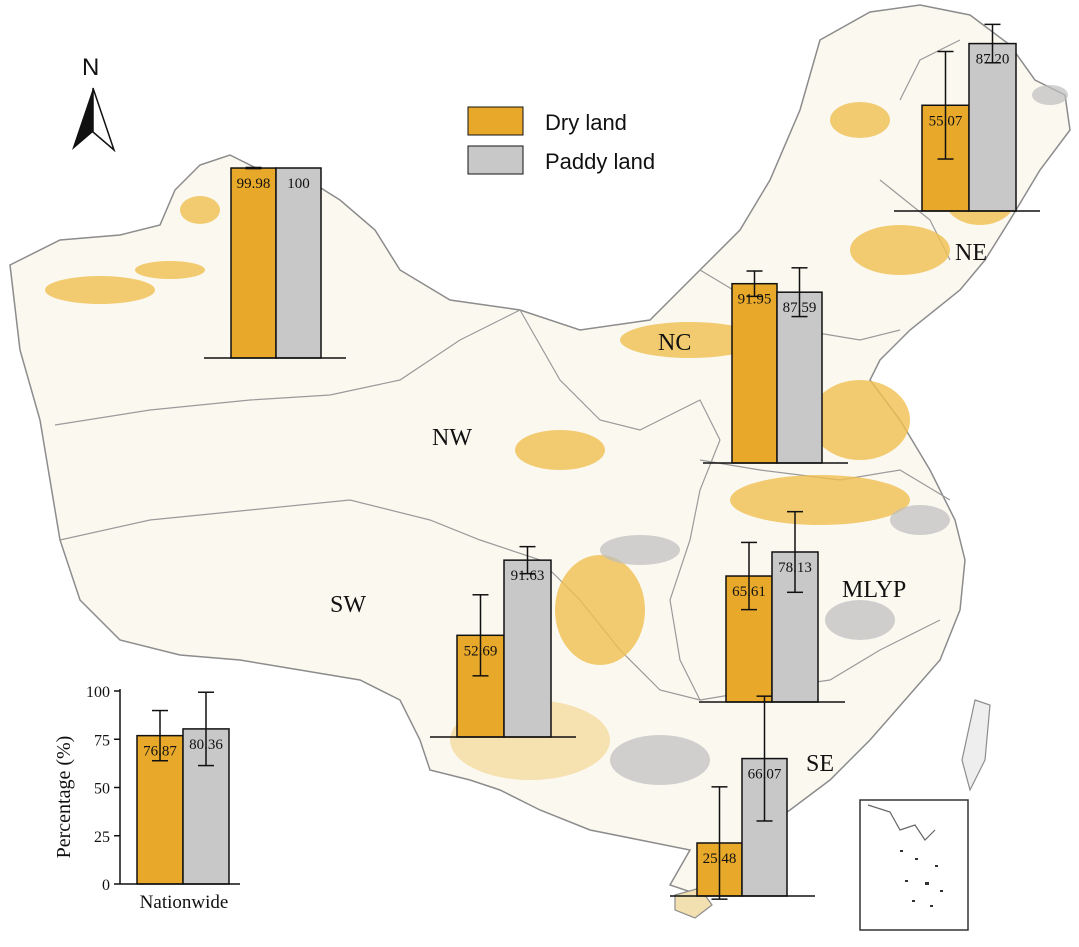  I want to click on value-label-nw-paddy: 100, so click(298, 184).